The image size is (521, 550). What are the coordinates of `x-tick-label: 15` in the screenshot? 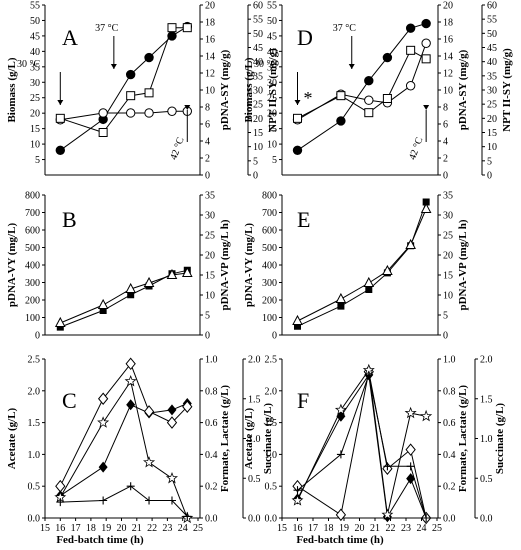 It's located at (45, 528).